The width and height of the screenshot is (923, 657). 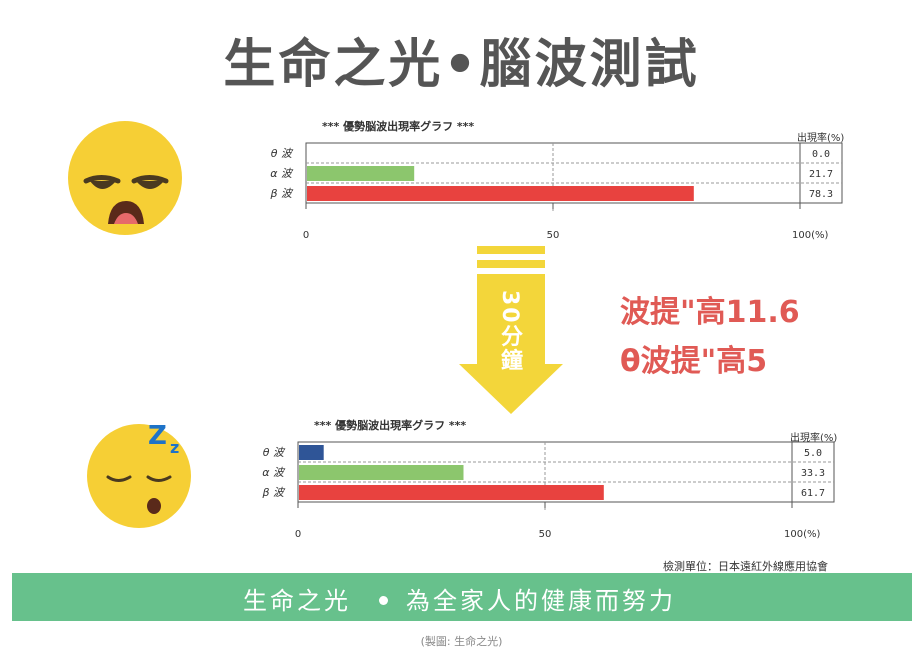 I want to click on data-label: 78.3, so click(x=821, y=194).